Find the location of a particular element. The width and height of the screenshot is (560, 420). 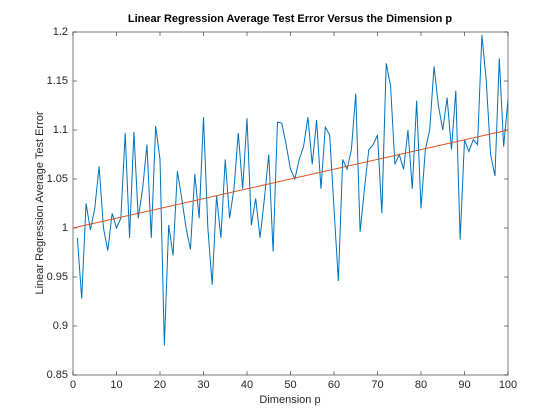

x-tick-label: 40 is located at coordinates (247, 385).